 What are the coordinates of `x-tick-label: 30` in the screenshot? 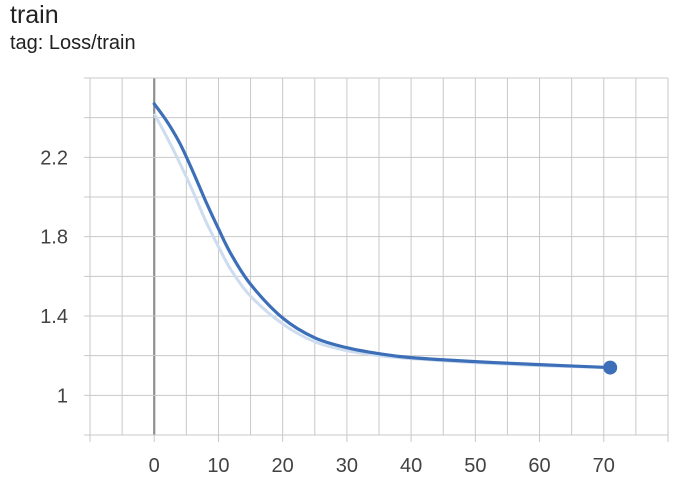 It's located at (347, 466).